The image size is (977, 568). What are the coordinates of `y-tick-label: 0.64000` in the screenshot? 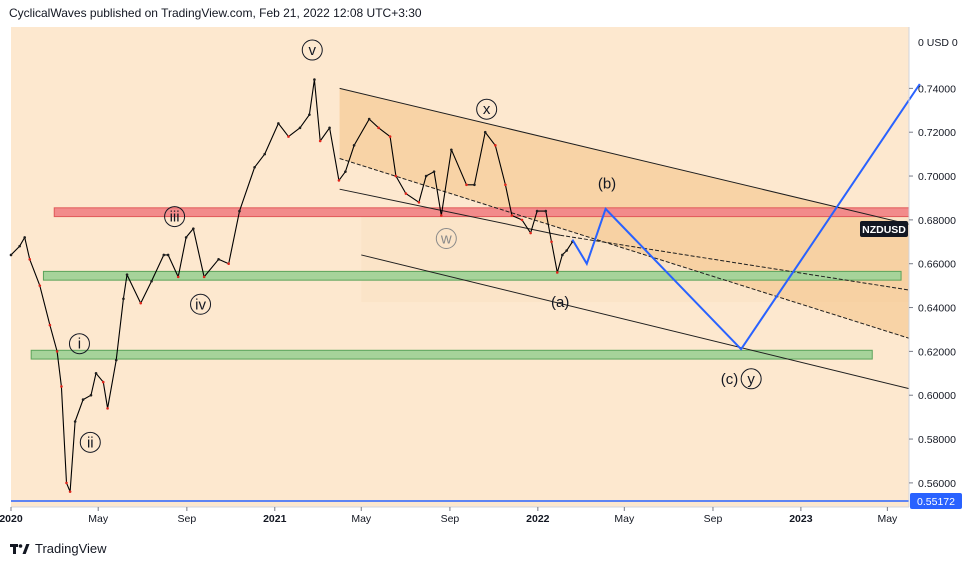 It's located at (937, 309).